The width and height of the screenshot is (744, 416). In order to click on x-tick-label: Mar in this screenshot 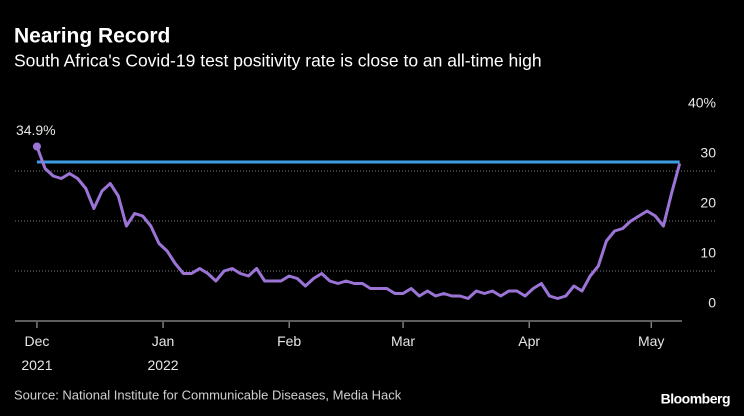, I will do `click(403, 341)`.